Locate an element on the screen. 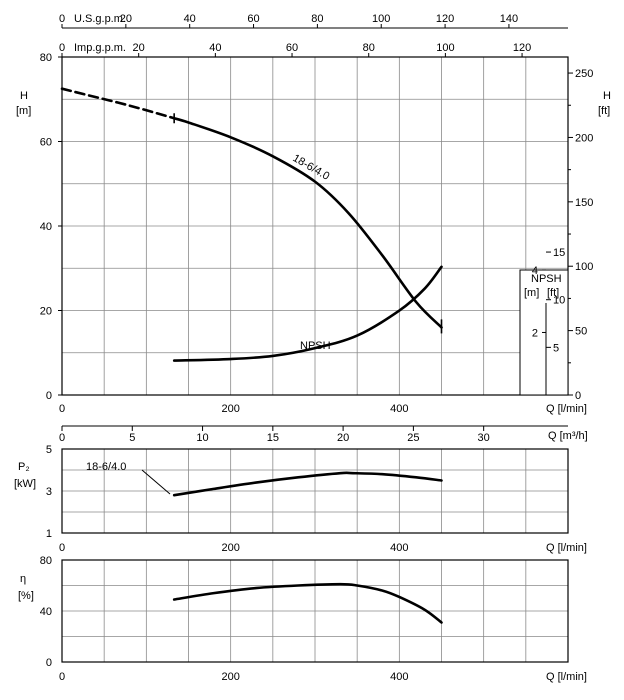  head-x-tick-label: 400 is located at coordinates (399, 409).